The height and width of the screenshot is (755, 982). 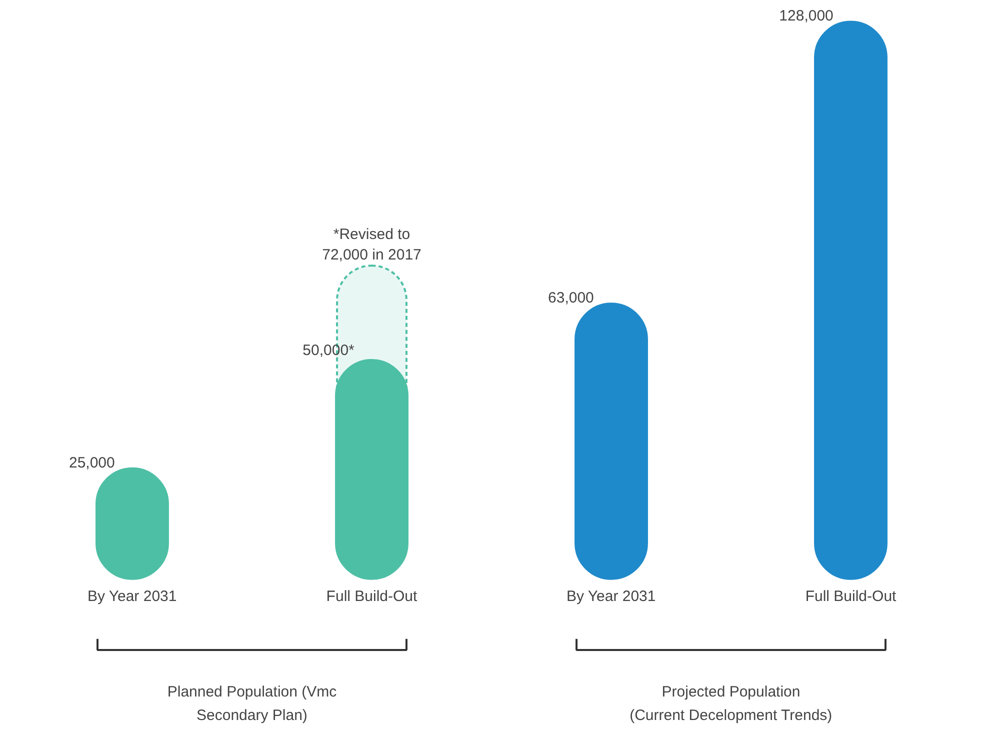 What do you see at coordinates (252, 703) in the screenshot?
I see `text: Planned Population (Vmc Secondary Plan)` at bounding box center [252, 703].